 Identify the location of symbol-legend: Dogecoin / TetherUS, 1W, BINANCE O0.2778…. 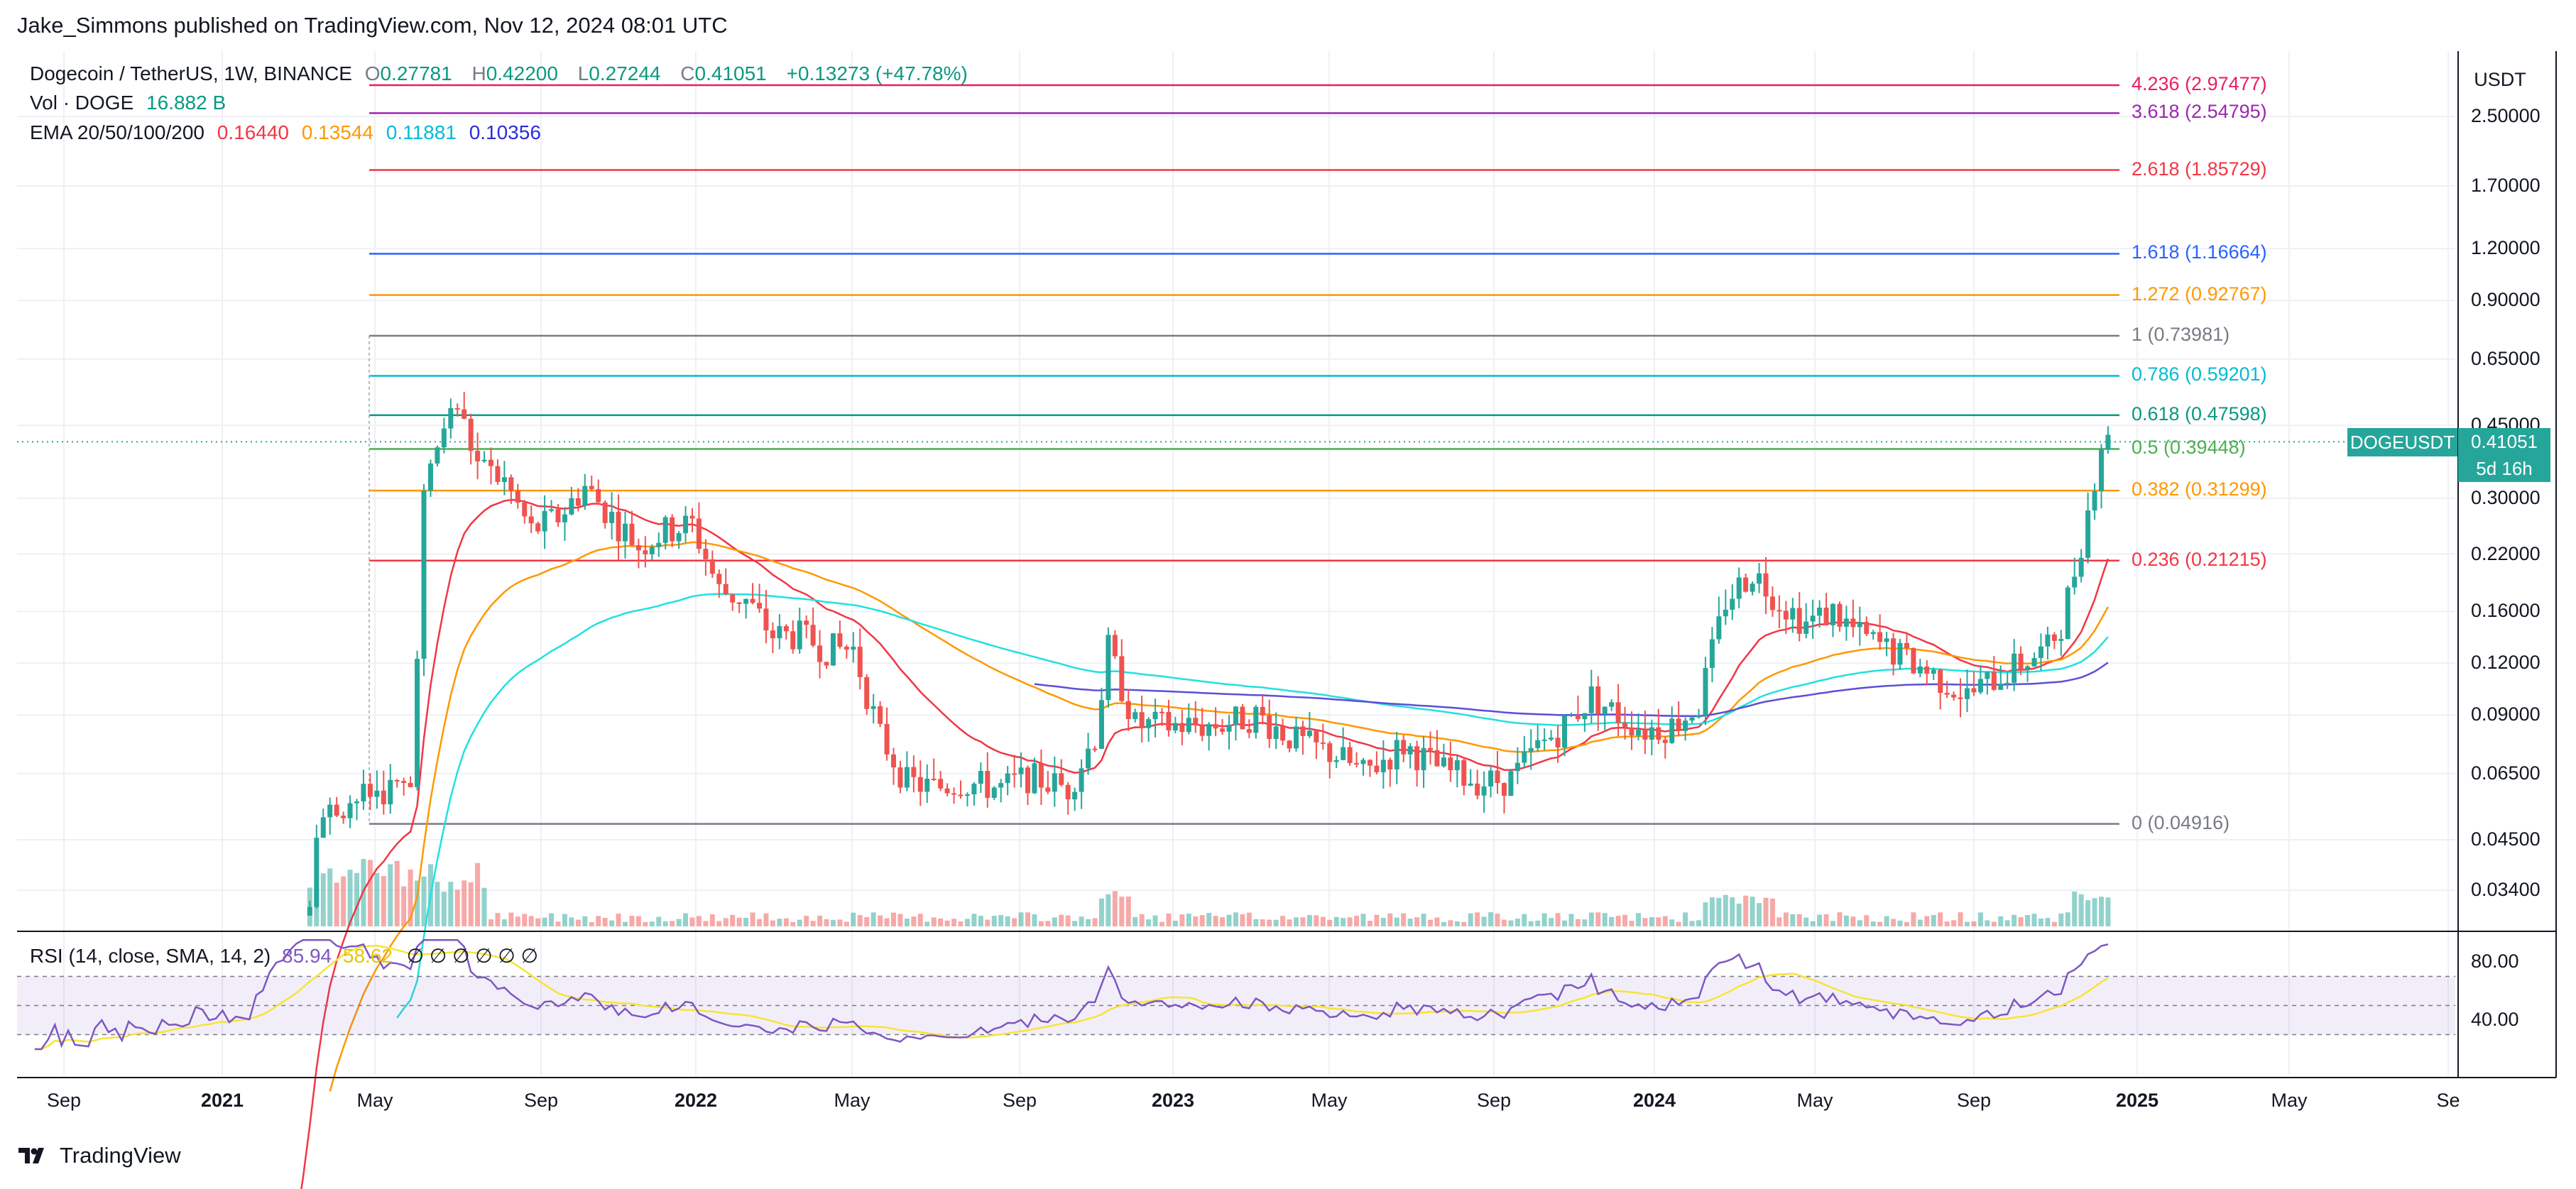
(502, 73).